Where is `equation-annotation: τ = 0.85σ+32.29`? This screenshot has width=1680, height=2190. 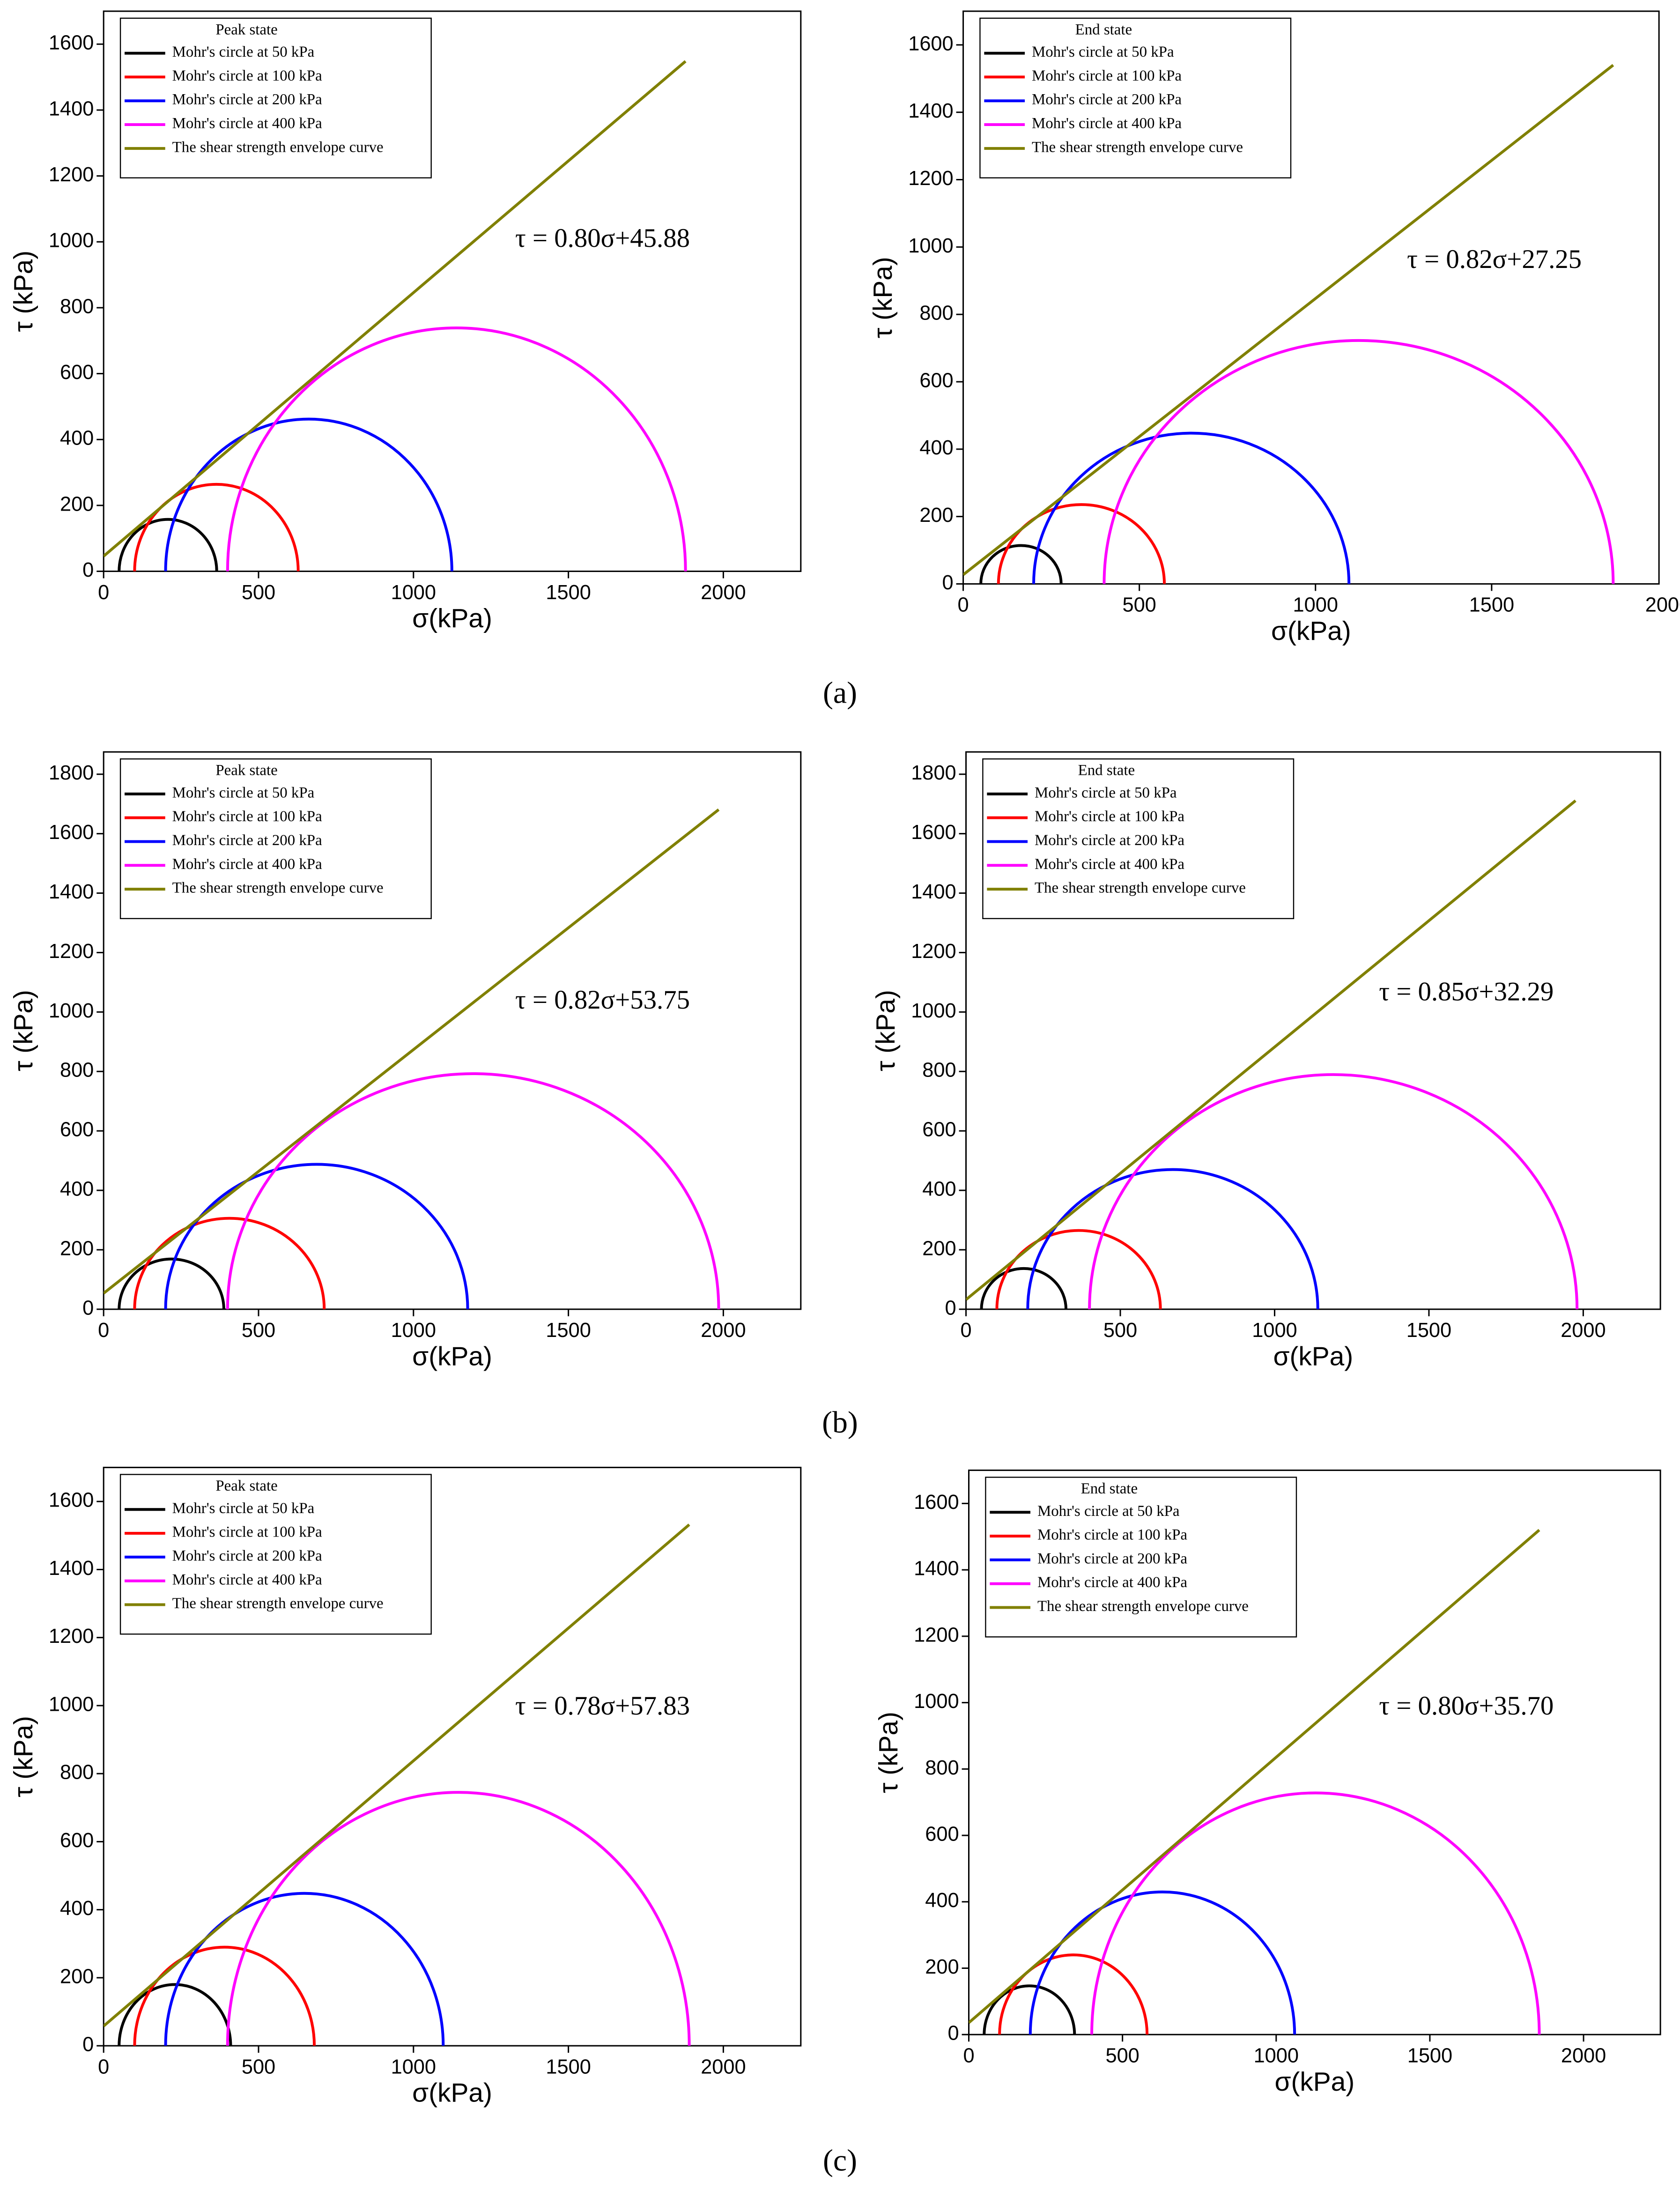 equation-annotation: τ = 0.85σ+32.29 is located at coordinates (1466, 991).